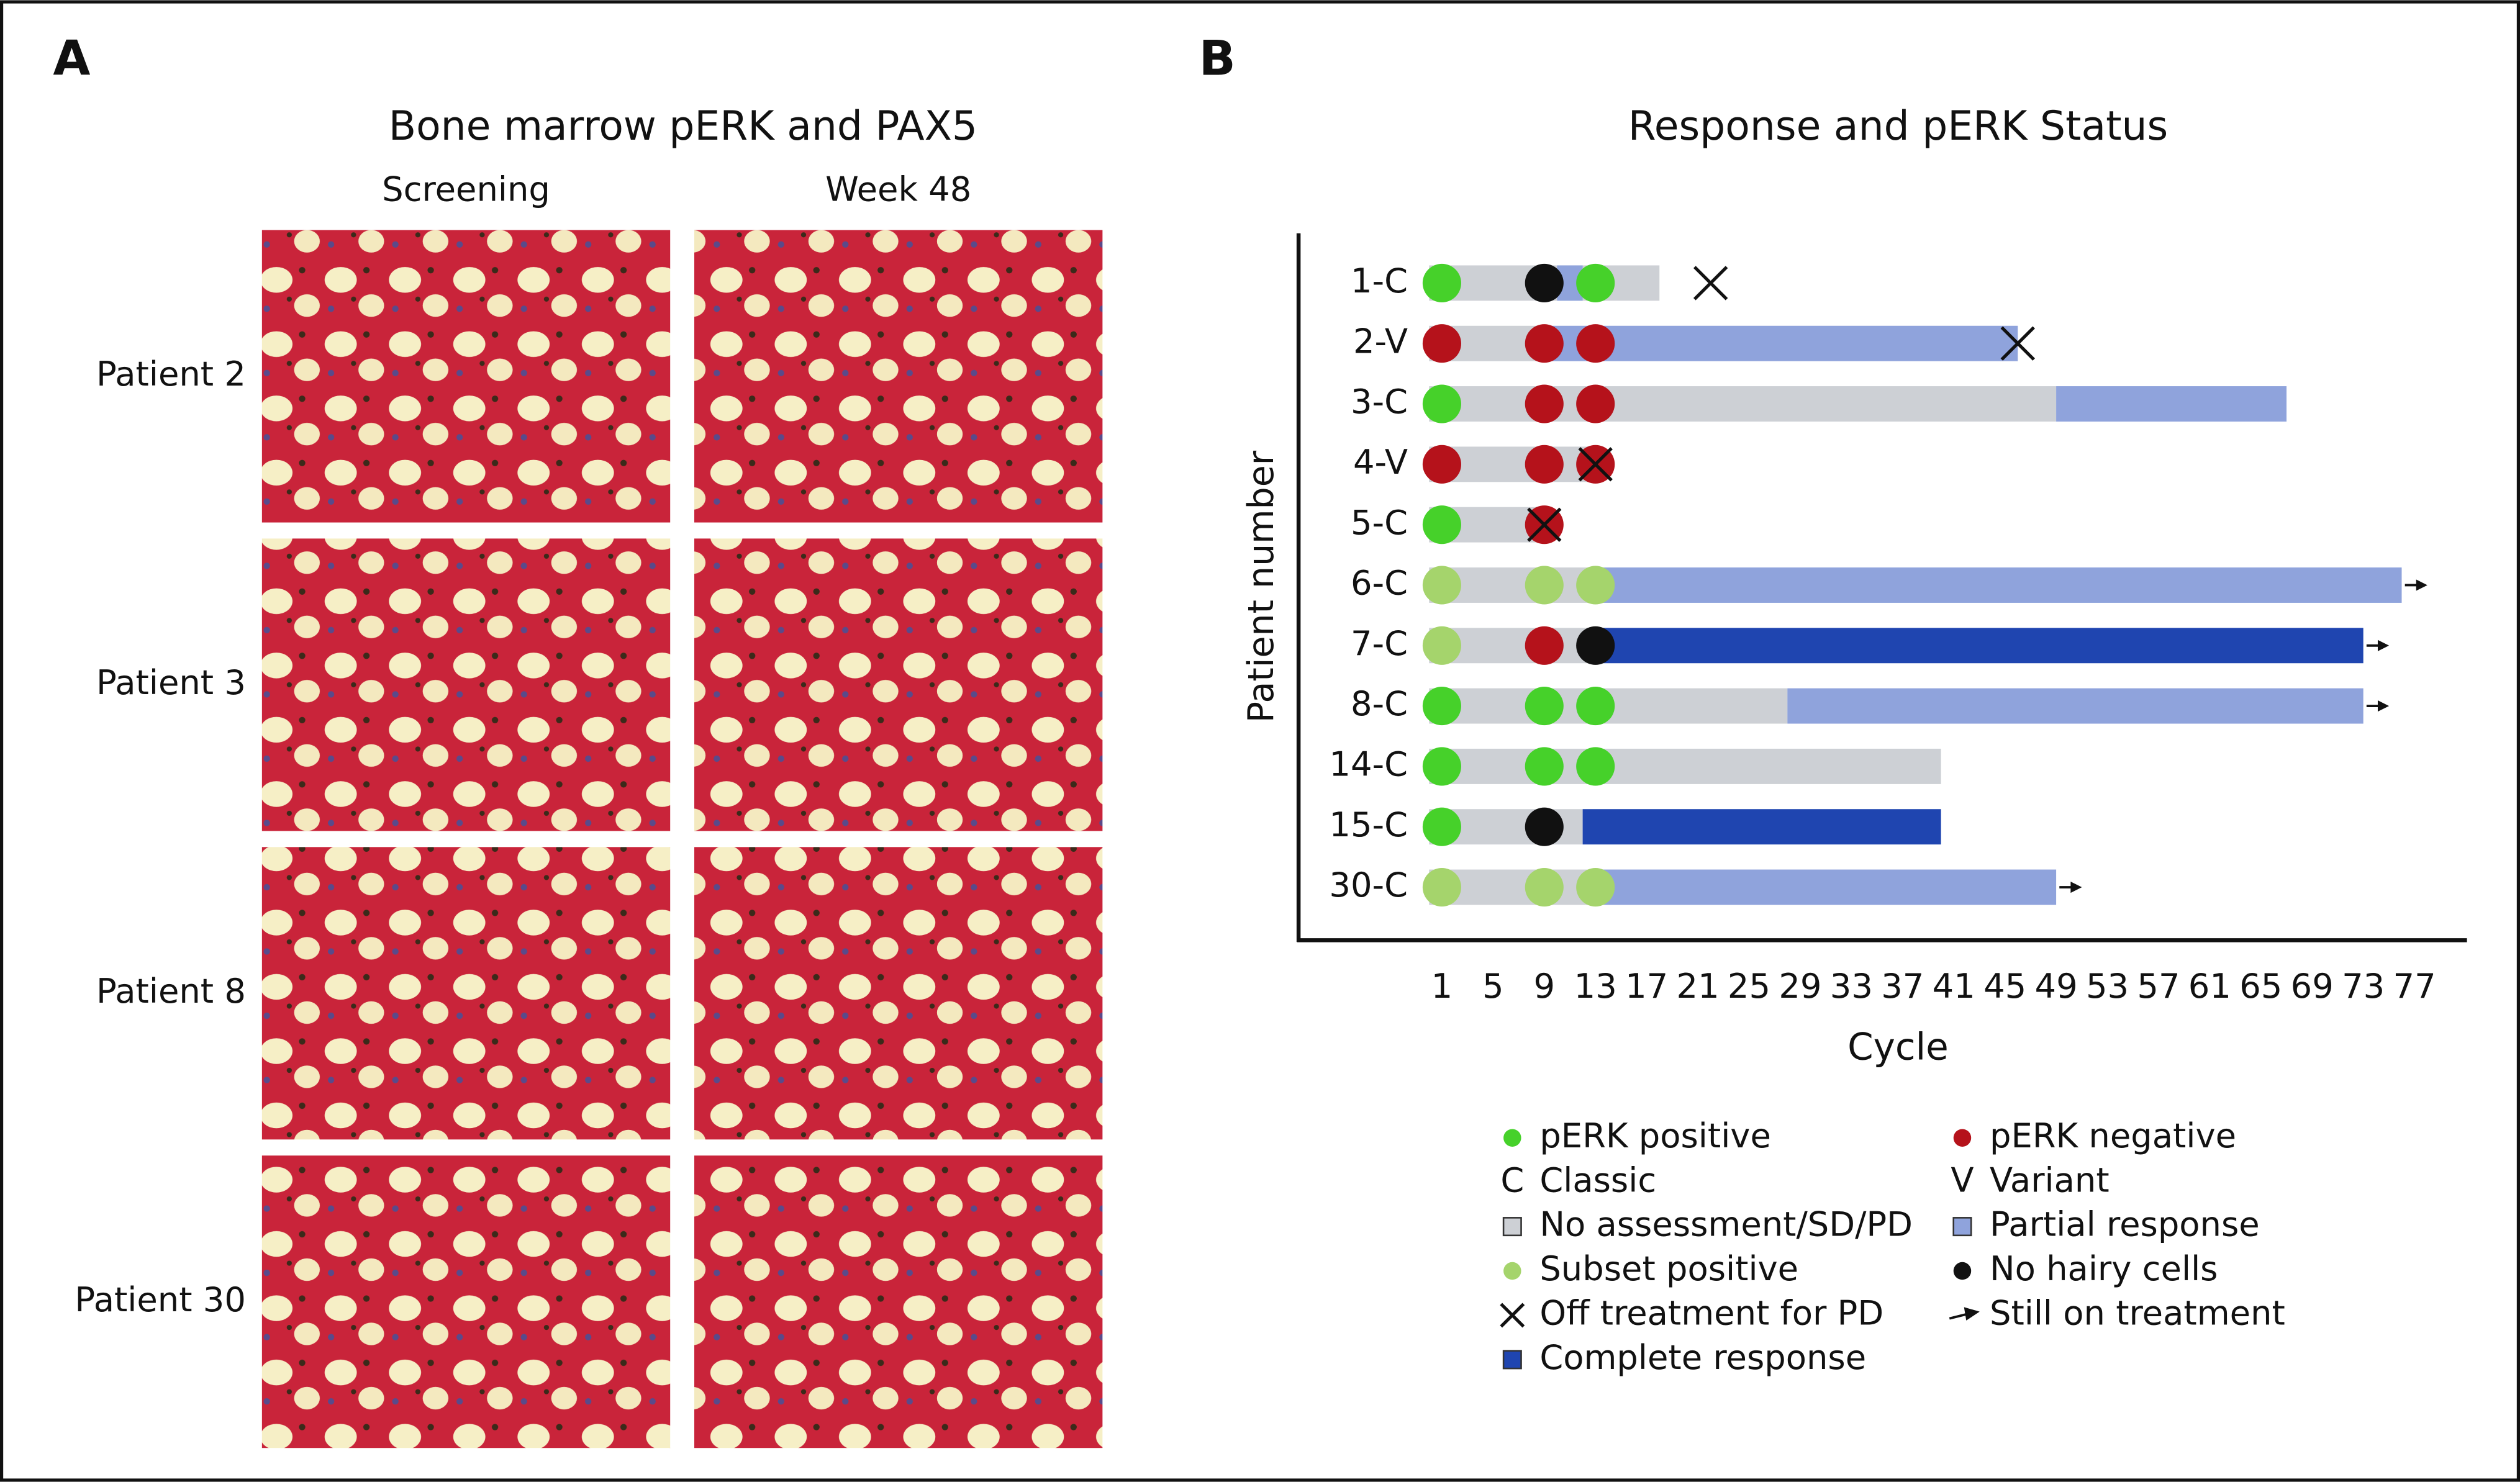 Image resolution: width=2520 pixels, height=1482 pixels. What do you see at coordinates (1800, 986) in the screenshot?
I see `x-tick-label: 29` at bounding box center [1800, 986].